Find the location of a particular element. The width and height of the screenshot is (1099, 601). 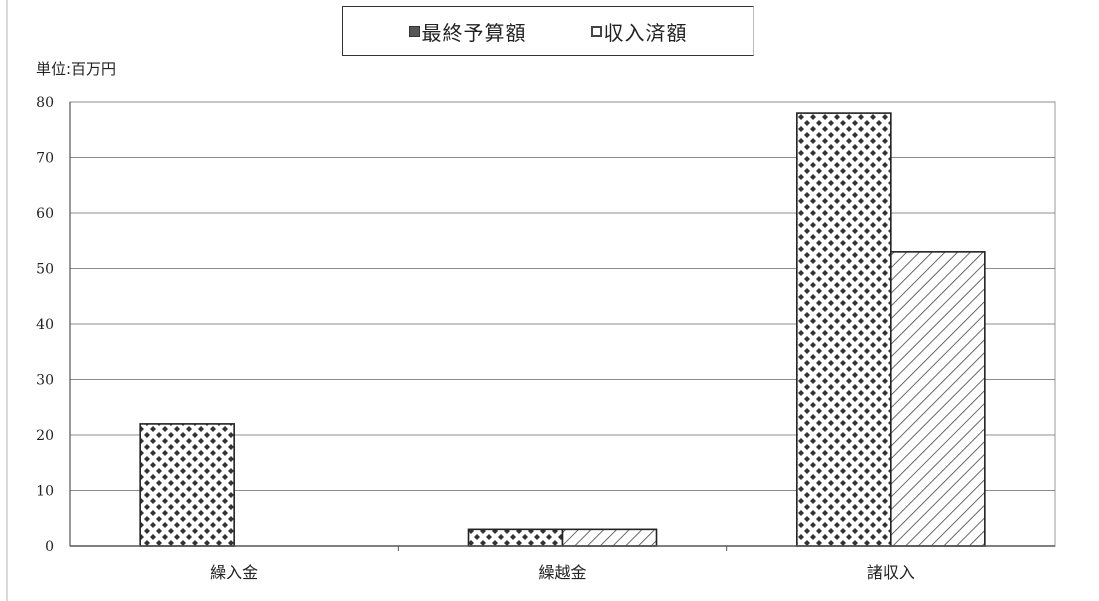

y-tick-label: 20 is located at coordinates (45, 436).